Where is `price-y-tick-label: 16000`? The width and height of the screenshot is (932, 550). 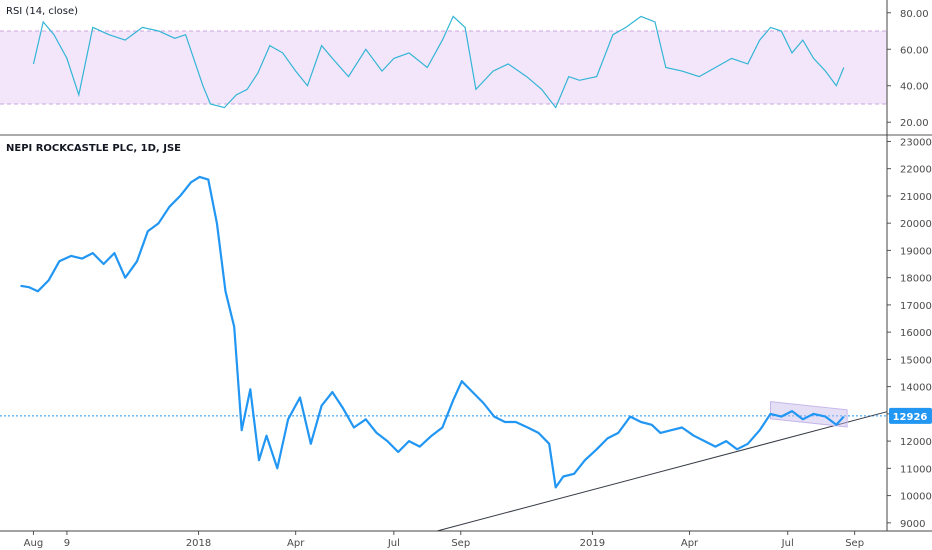
price-y-tick-label: 16000 is located at coordinates (916, 333).